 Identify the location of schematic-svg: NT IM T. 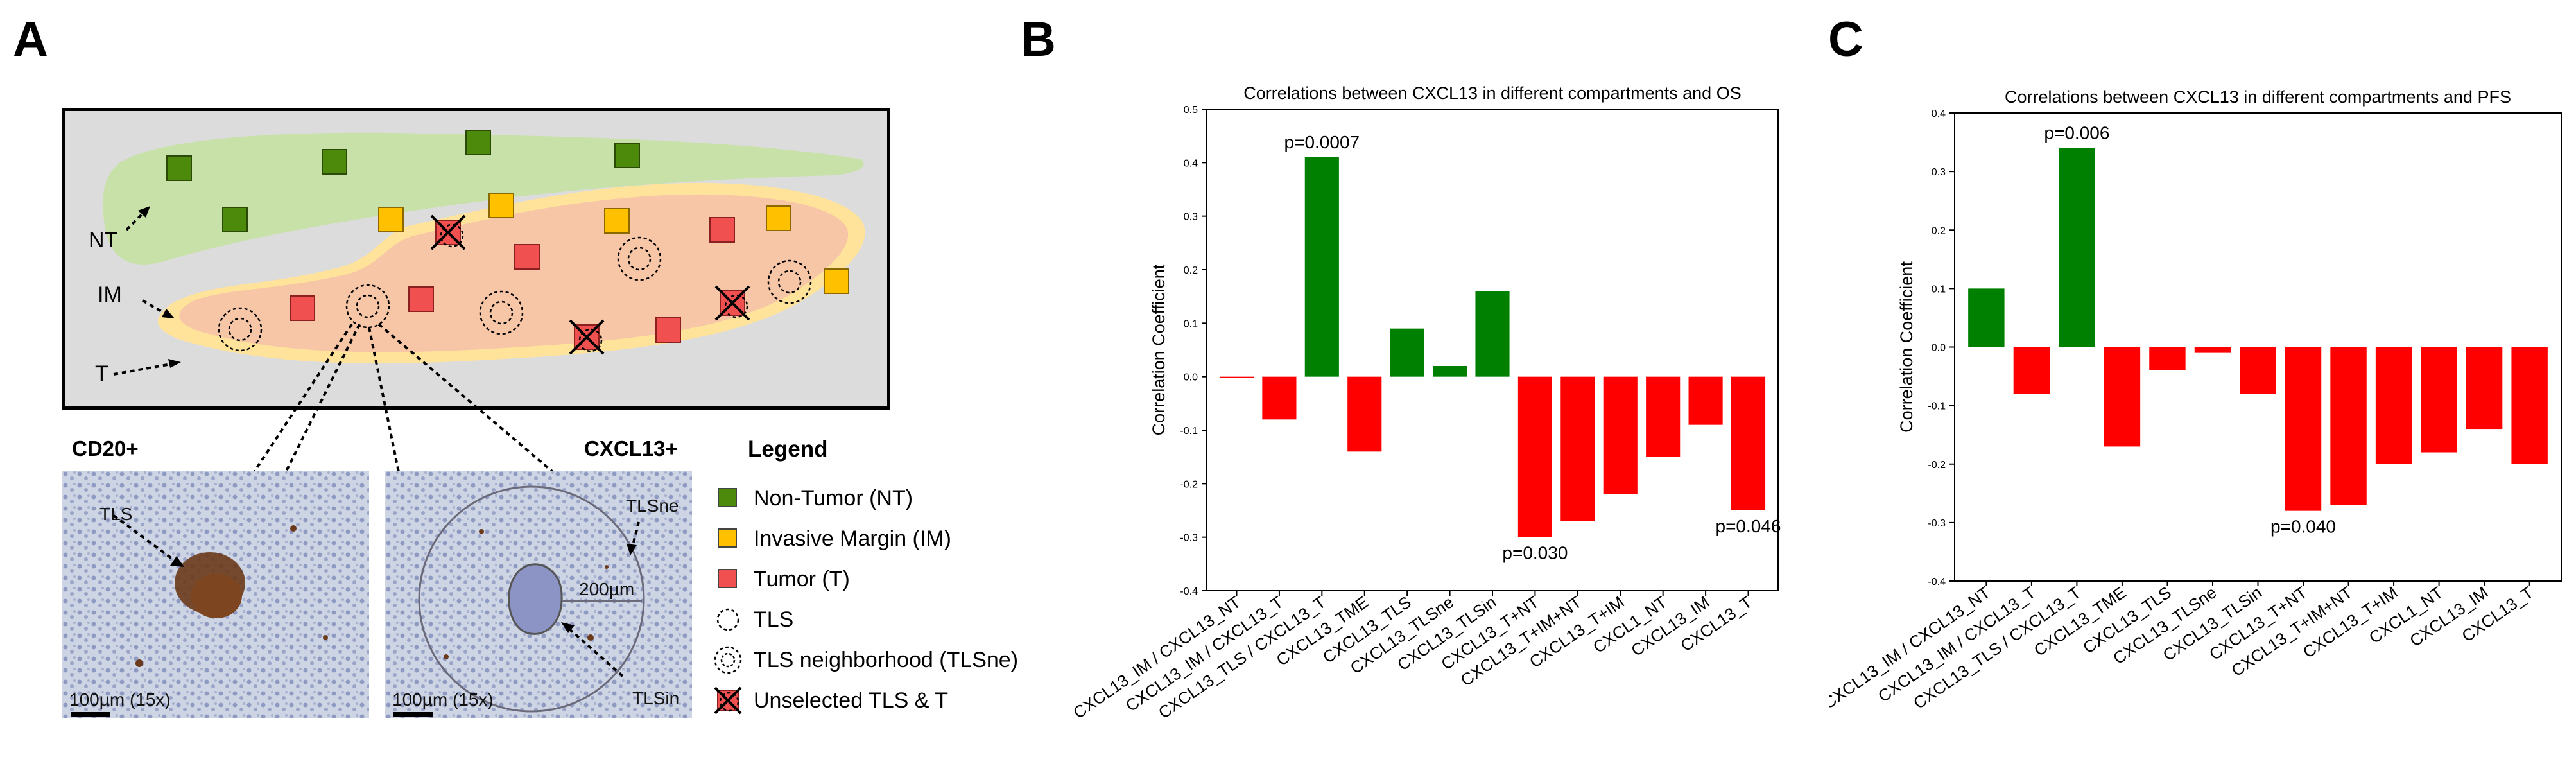
(477, 258).